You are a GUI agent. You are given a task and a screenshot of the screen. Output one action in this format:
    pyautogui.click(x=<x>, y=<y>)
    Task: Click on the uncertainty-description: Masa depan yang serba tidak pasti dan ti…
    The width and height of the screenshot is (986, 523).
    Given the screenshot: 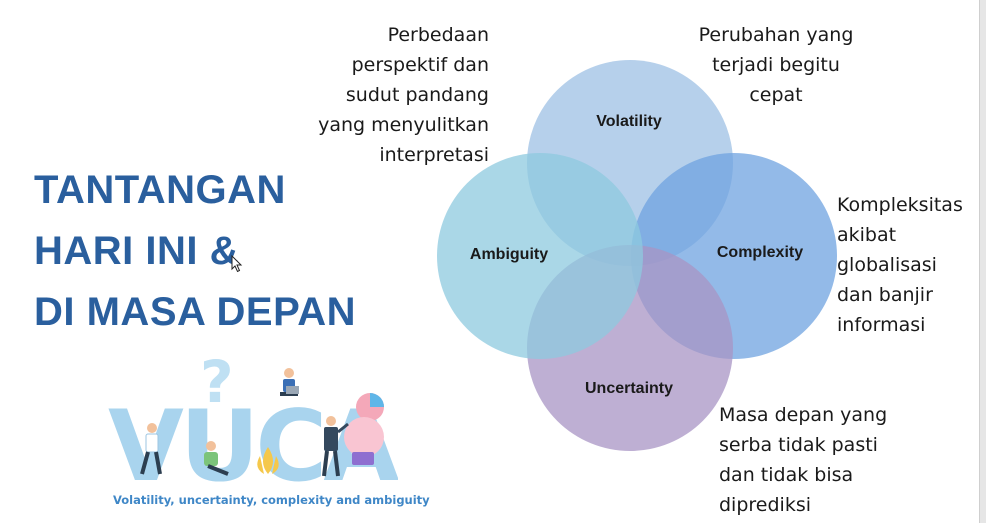 What is the action you would take?
    pyautogui.click(x=803, y=460)
    